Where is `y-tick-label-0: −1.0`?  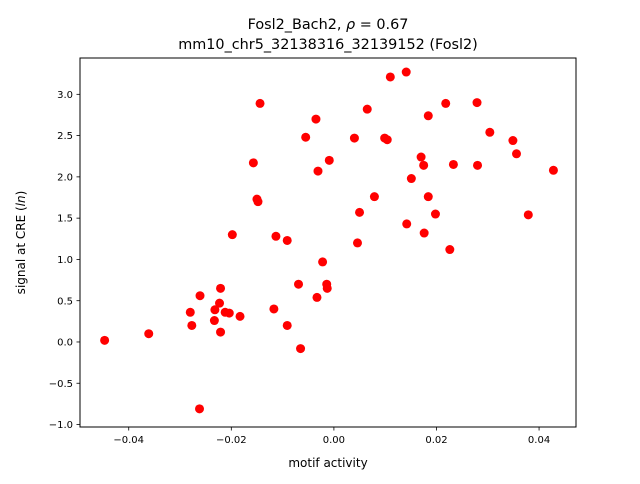
y-tick-label-0: −1.0 is located at coordinates (61, 425).